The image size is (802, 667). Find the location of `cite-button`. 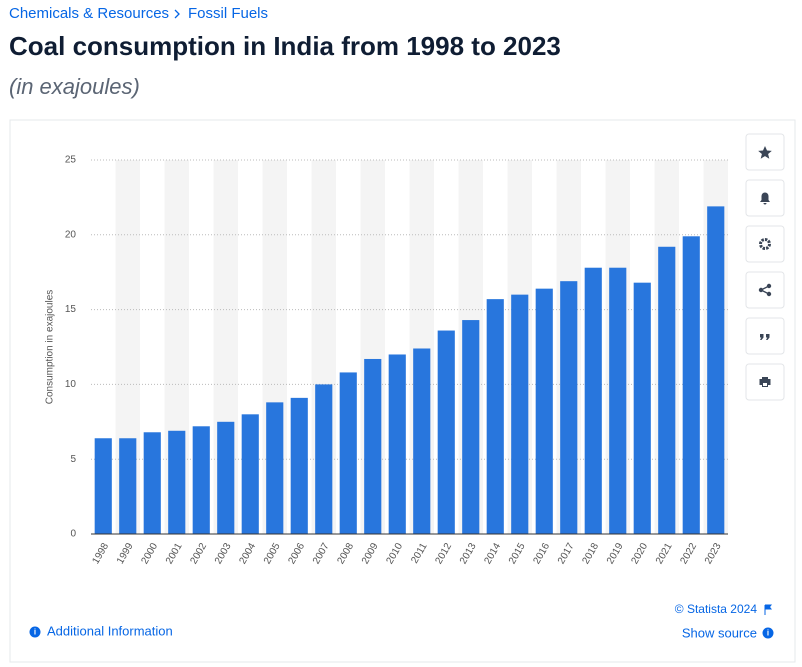

cite-button is located at coordinates (765, 336).